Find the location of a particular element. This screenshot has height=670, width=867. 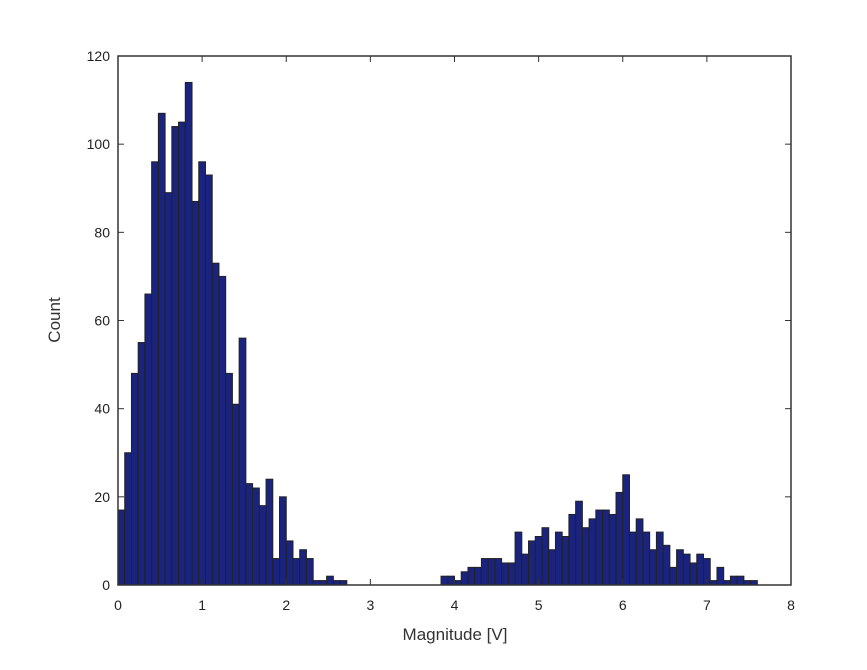

x-tick-label: 5 is located at coordinates (539, 605).